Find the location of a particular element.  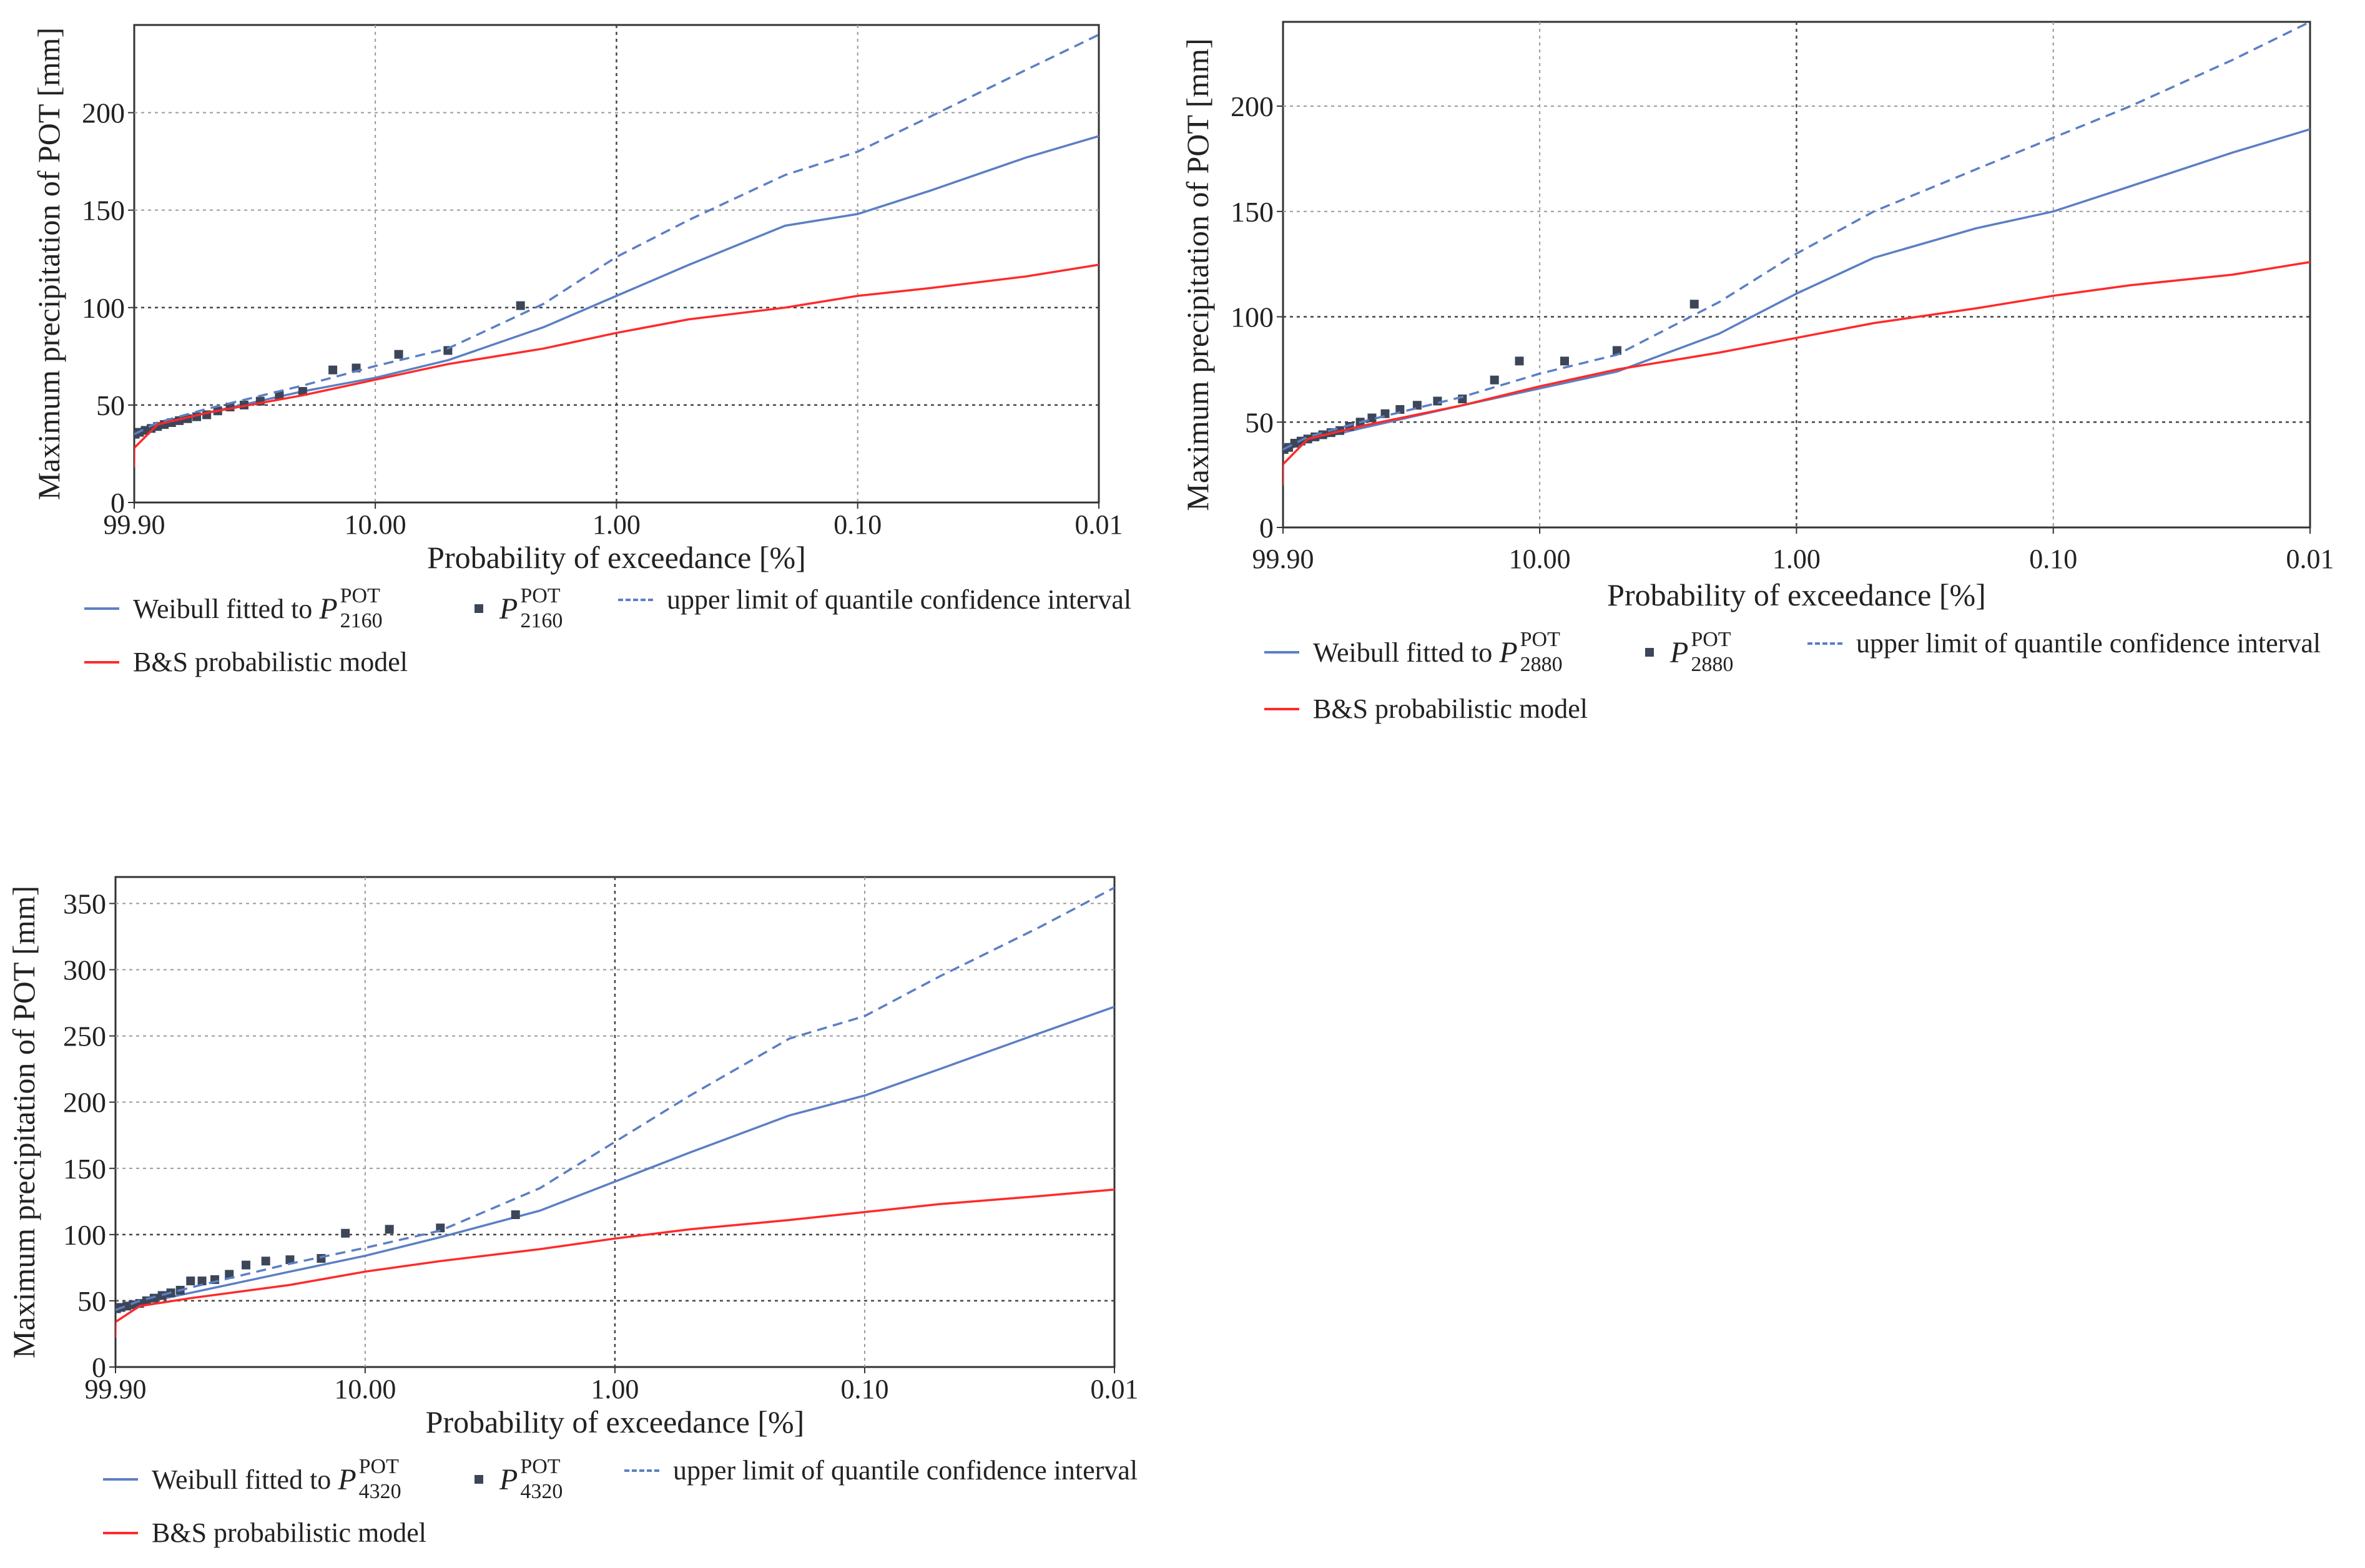

legend-item-points: P POT 4320 is located at coordinates (518, 1479).